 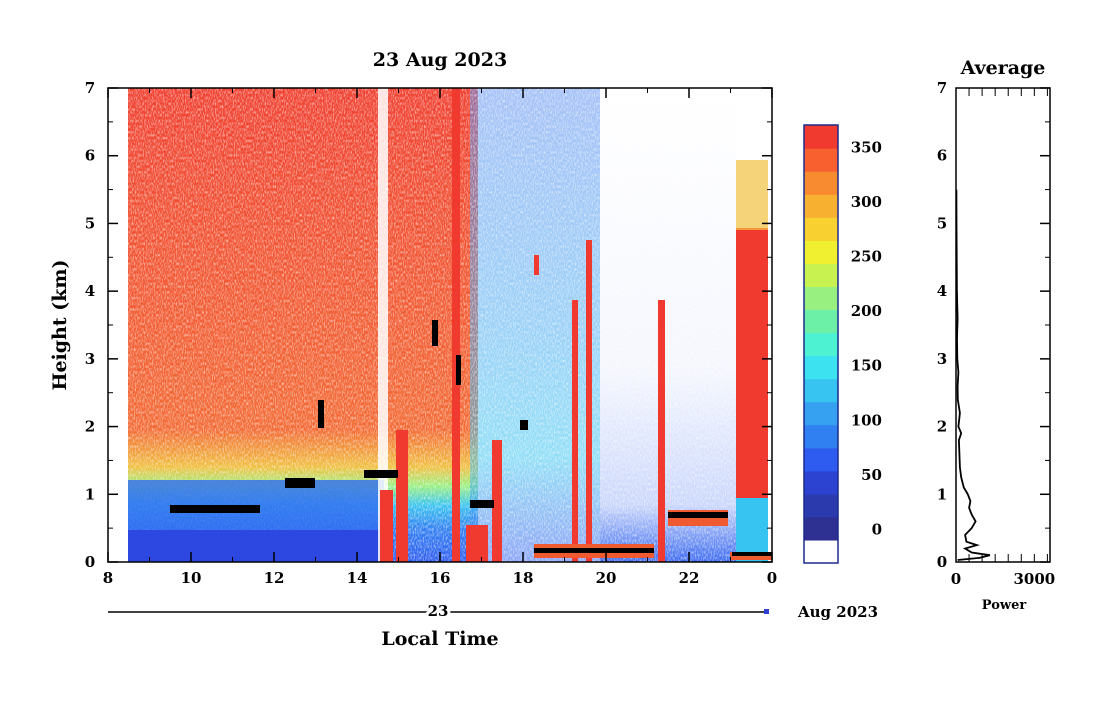 I want to click on date-axis-month-label: Aug 2023, so click(x=837, y=612).